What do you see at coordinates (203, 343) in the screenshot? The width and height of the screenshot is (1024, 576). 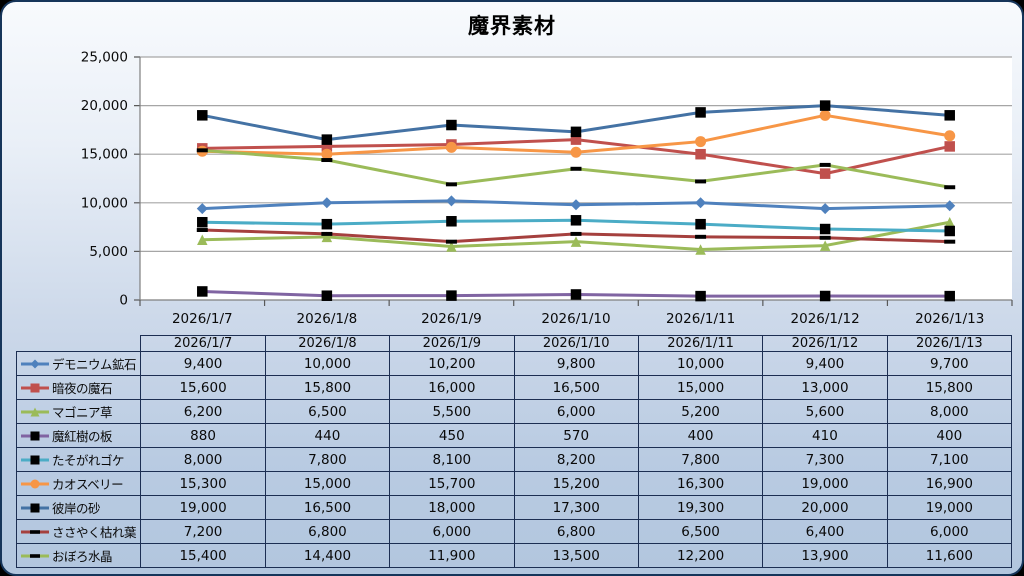 I see `column-header: 2026/1/7` at bounding box center [203, 343].